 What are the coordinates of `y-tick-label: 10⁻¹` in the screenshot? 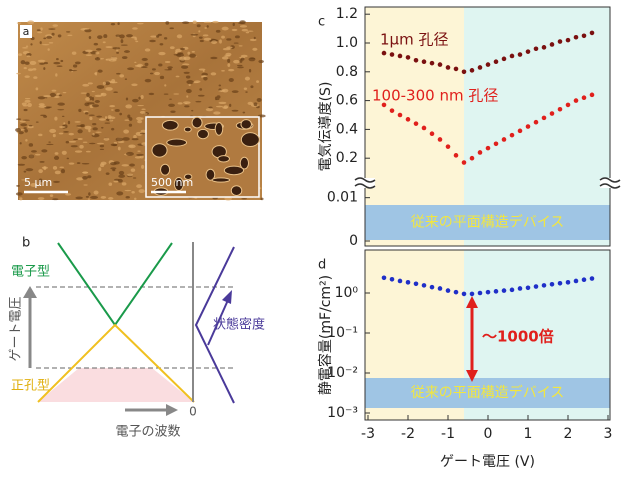 It's located at (342, 333).